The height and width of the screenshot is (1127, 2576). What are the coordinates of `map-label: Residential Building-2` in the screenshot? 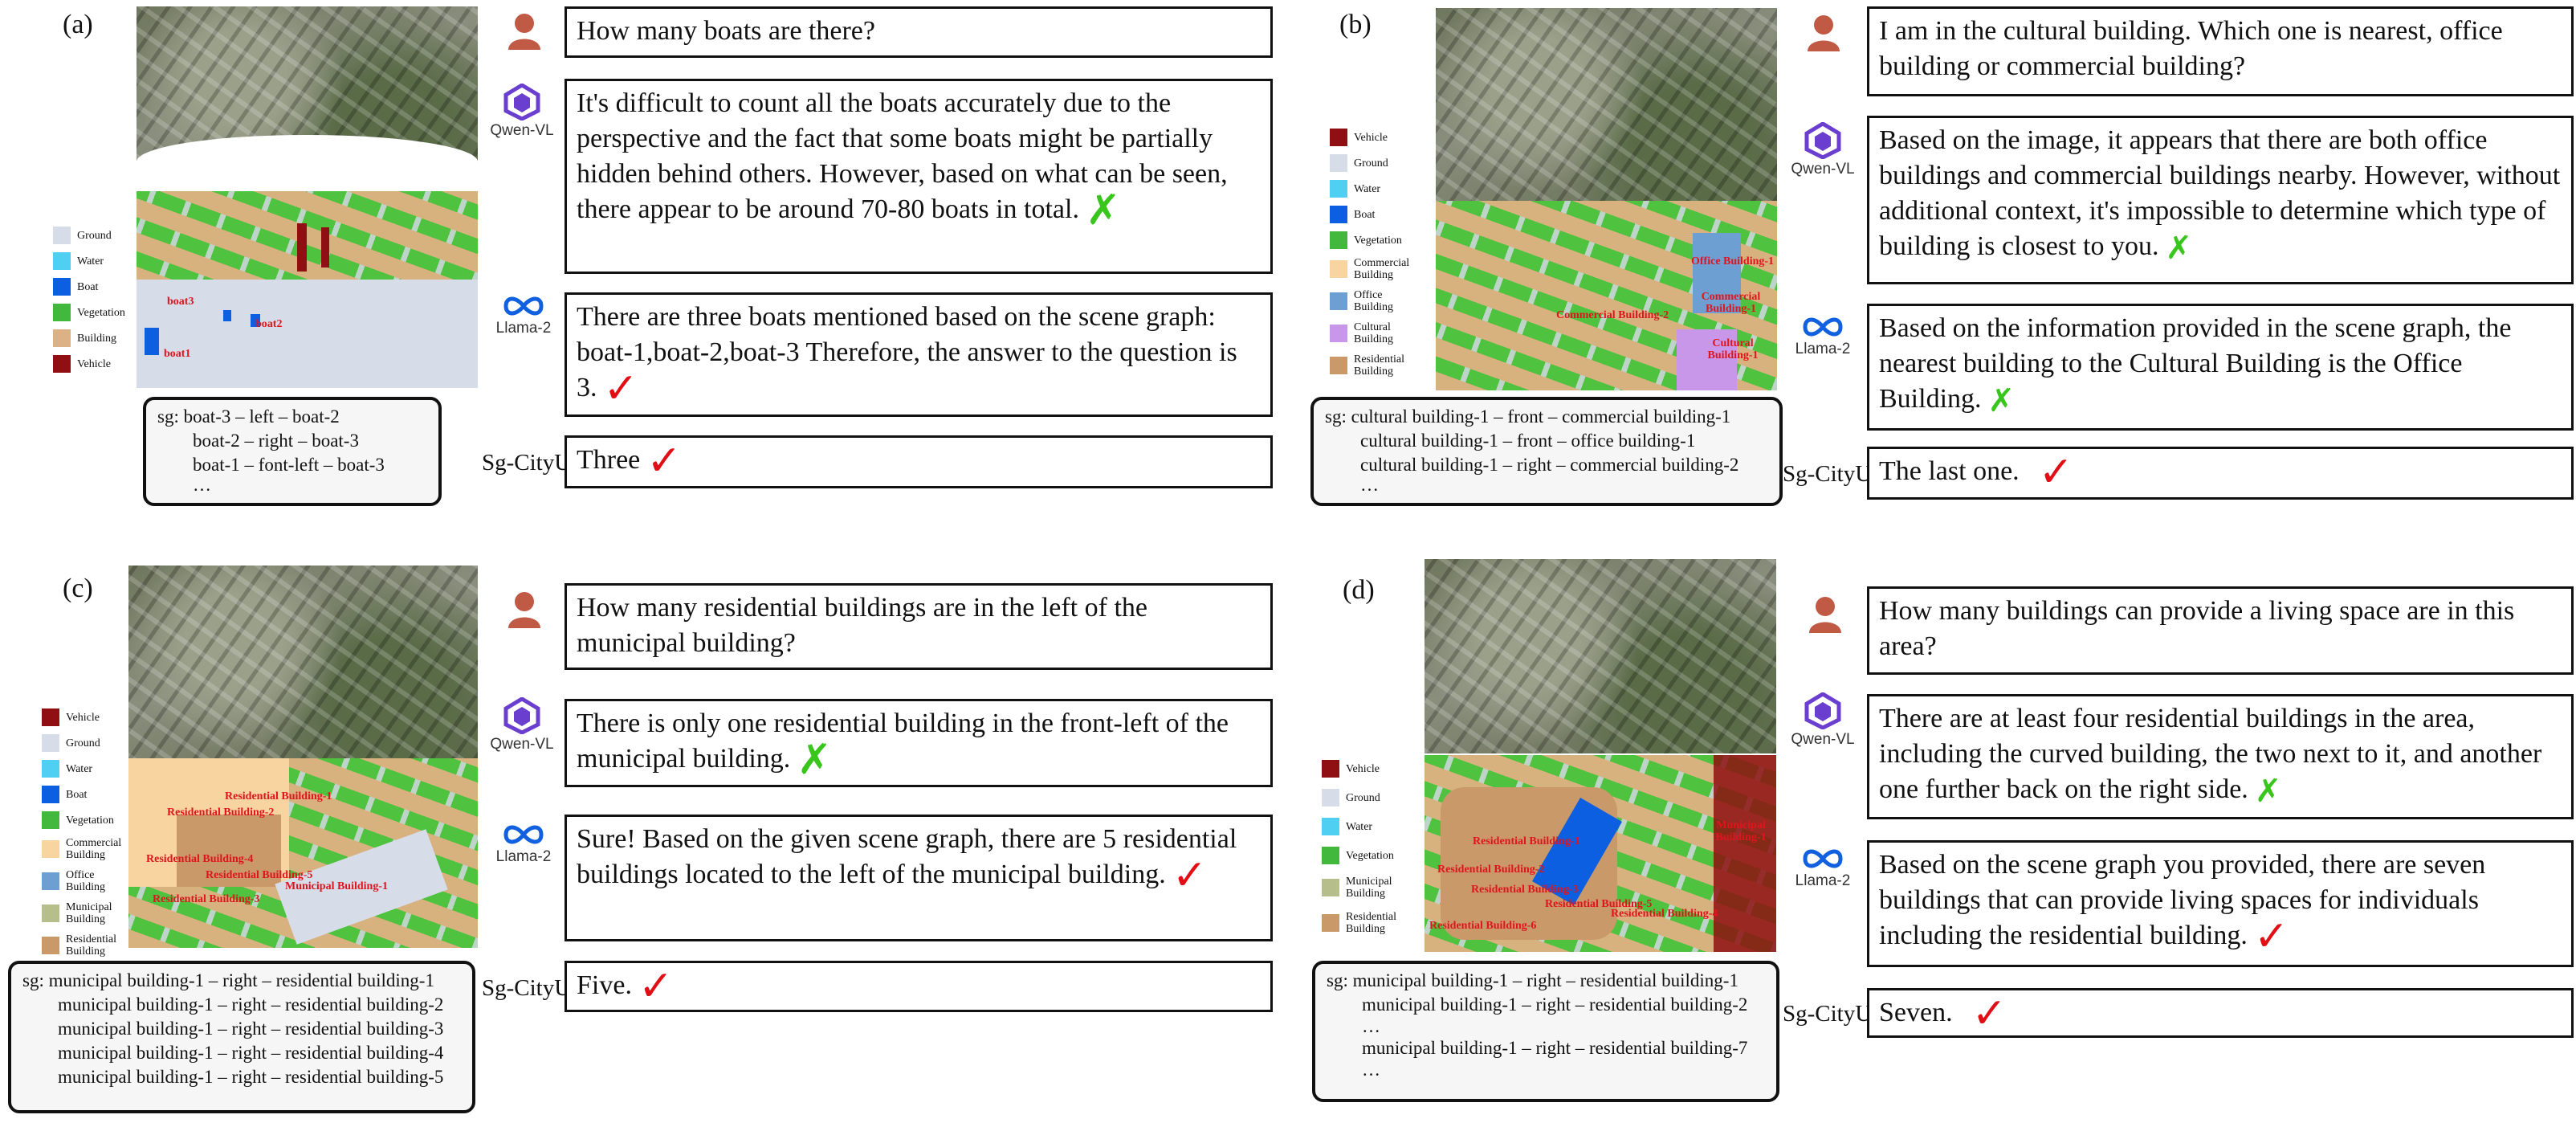 It's located at (1491, 870).